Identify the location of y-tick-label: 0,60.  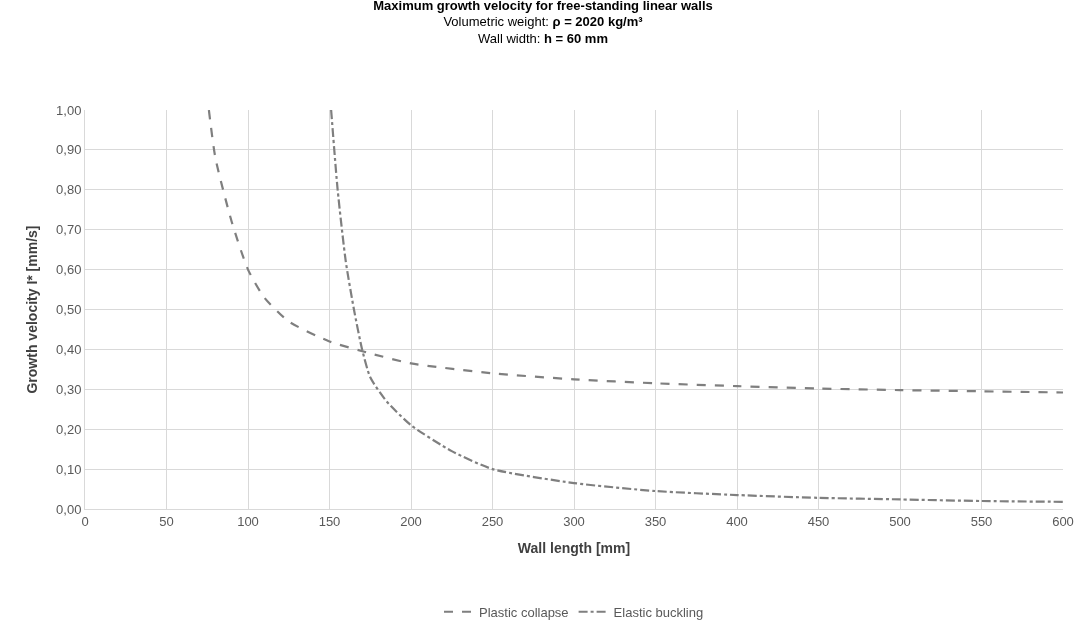
(69, 270).